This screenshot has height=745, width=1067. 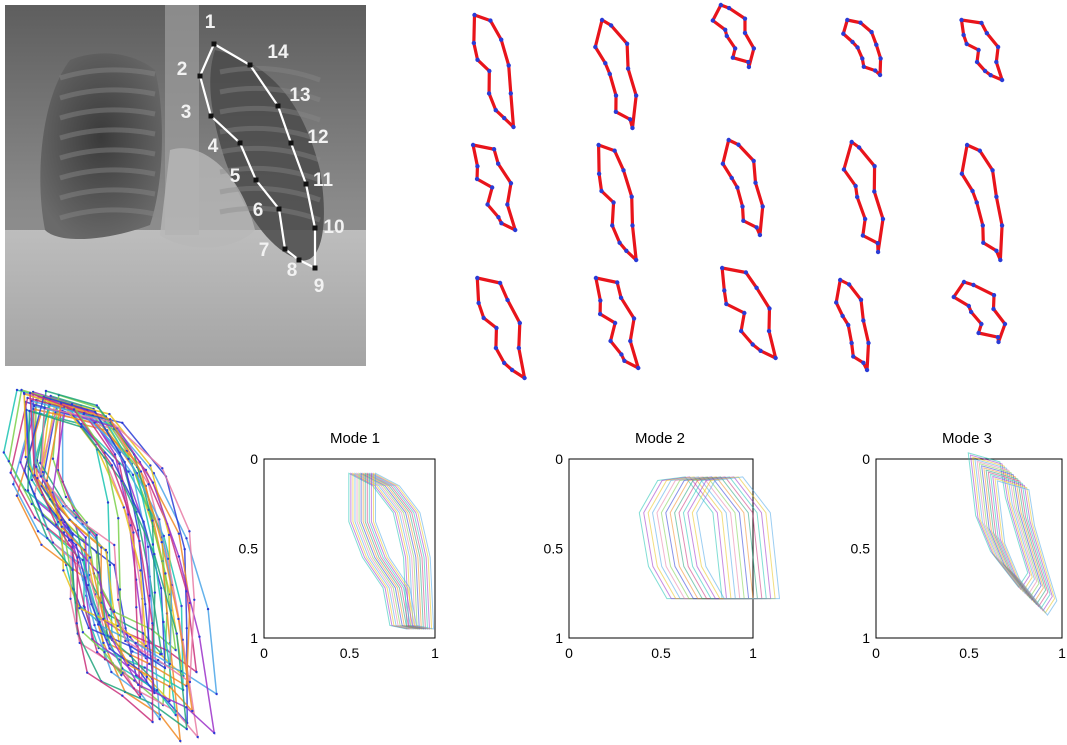 I want to click on landmark-label: 13, so click(x=299, y=95).